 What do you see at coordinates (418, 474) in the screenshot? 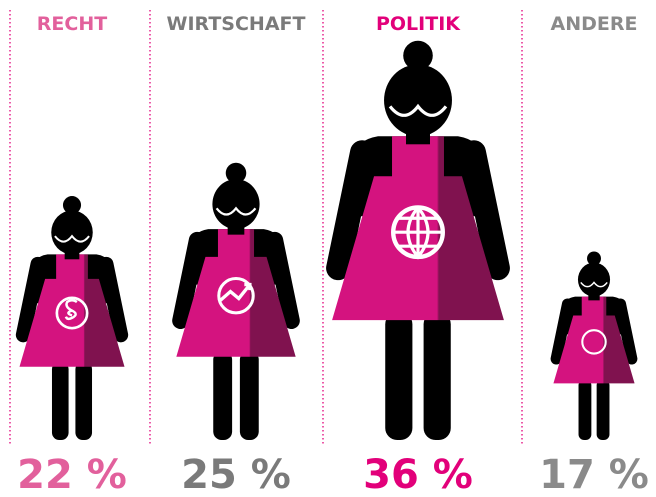
I see `value-label: 36 %` at bounding box center [418, 474].